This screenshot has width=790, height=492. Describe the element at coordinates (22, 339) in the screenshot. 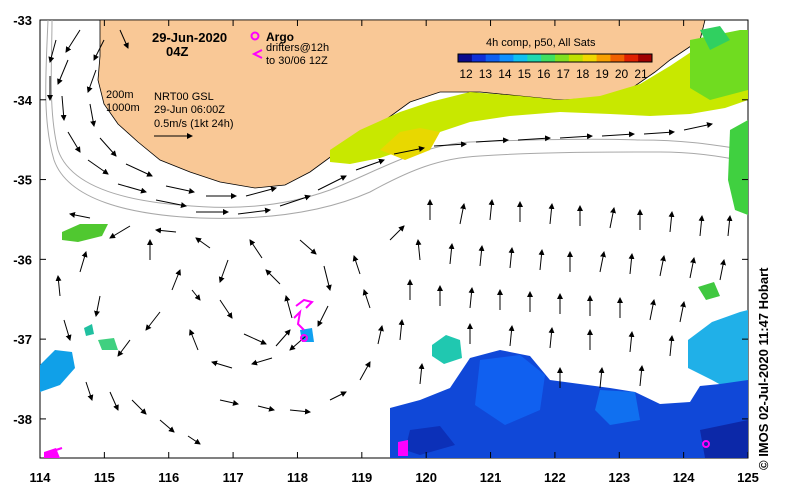

I see `y-tick-label: -37` at that location.